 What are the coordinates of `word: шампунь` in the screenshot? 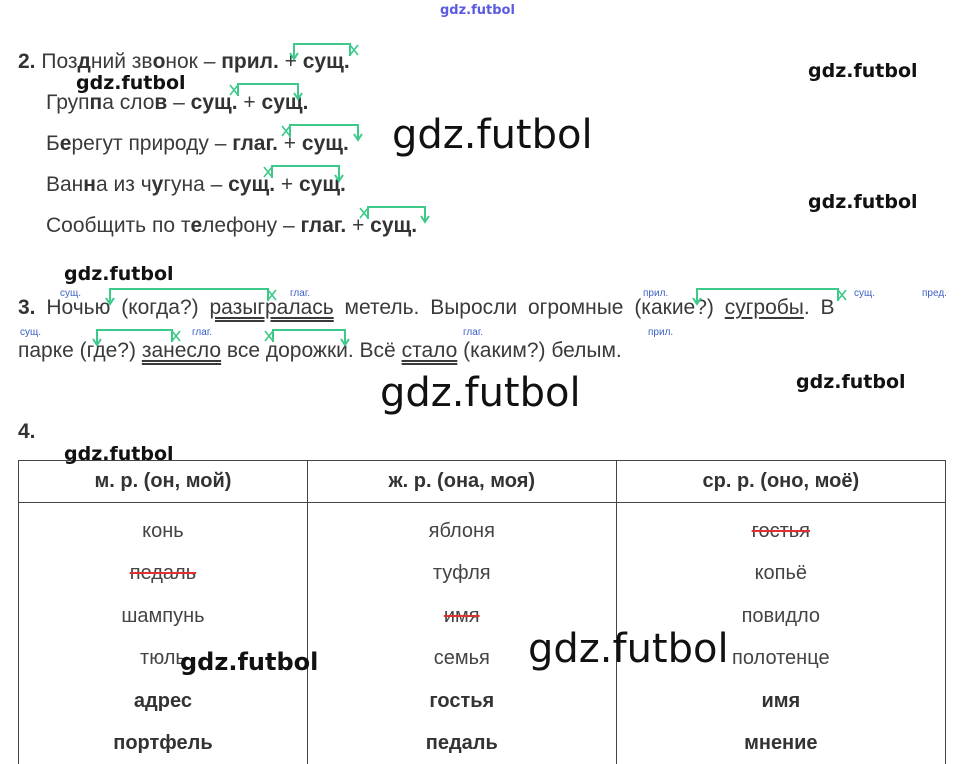 It's located at (163, 615).